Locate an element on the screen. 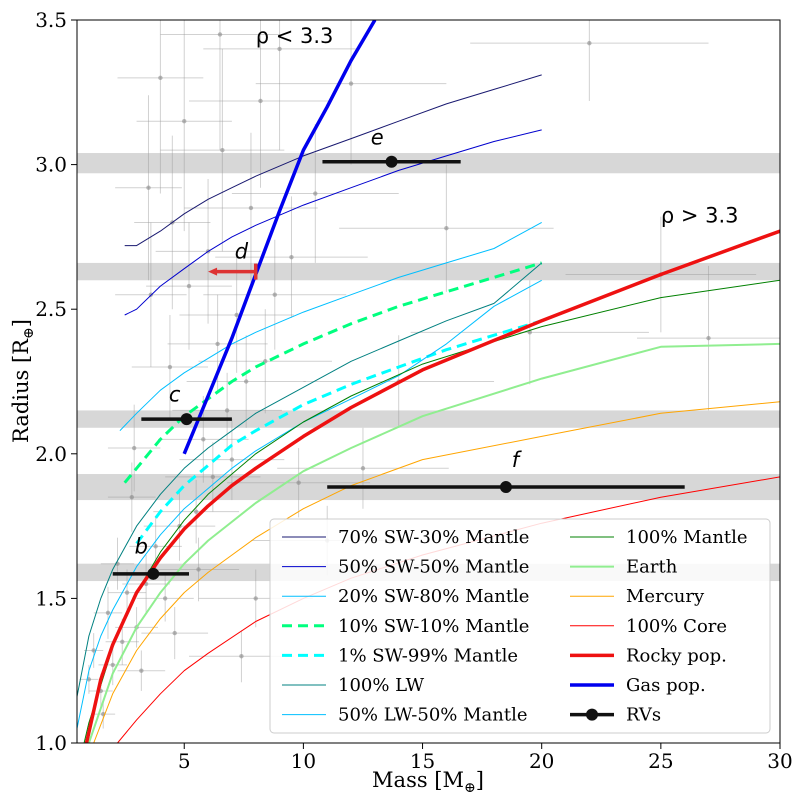 This screenshot has width=795, height=796. legend-item-100-mantle: 100% Mantle is located at coordinates (659, 537).